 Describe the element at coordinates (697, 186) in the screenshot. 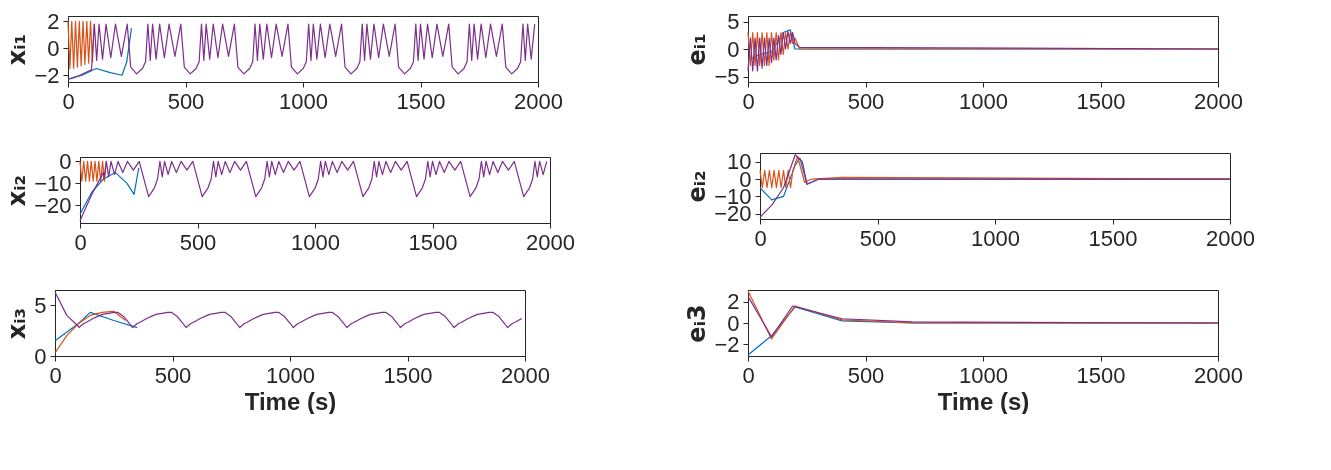

I see `y-axis-title: eᵢ₂` at that location.